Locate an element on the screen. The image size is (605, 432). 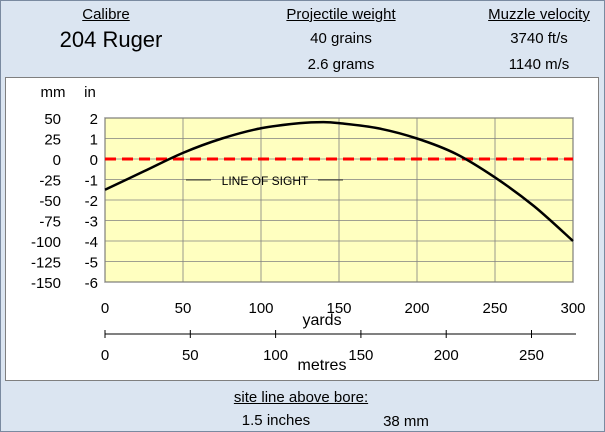
y-tick-label-mm: 50 is located at coordinates (52, 119).